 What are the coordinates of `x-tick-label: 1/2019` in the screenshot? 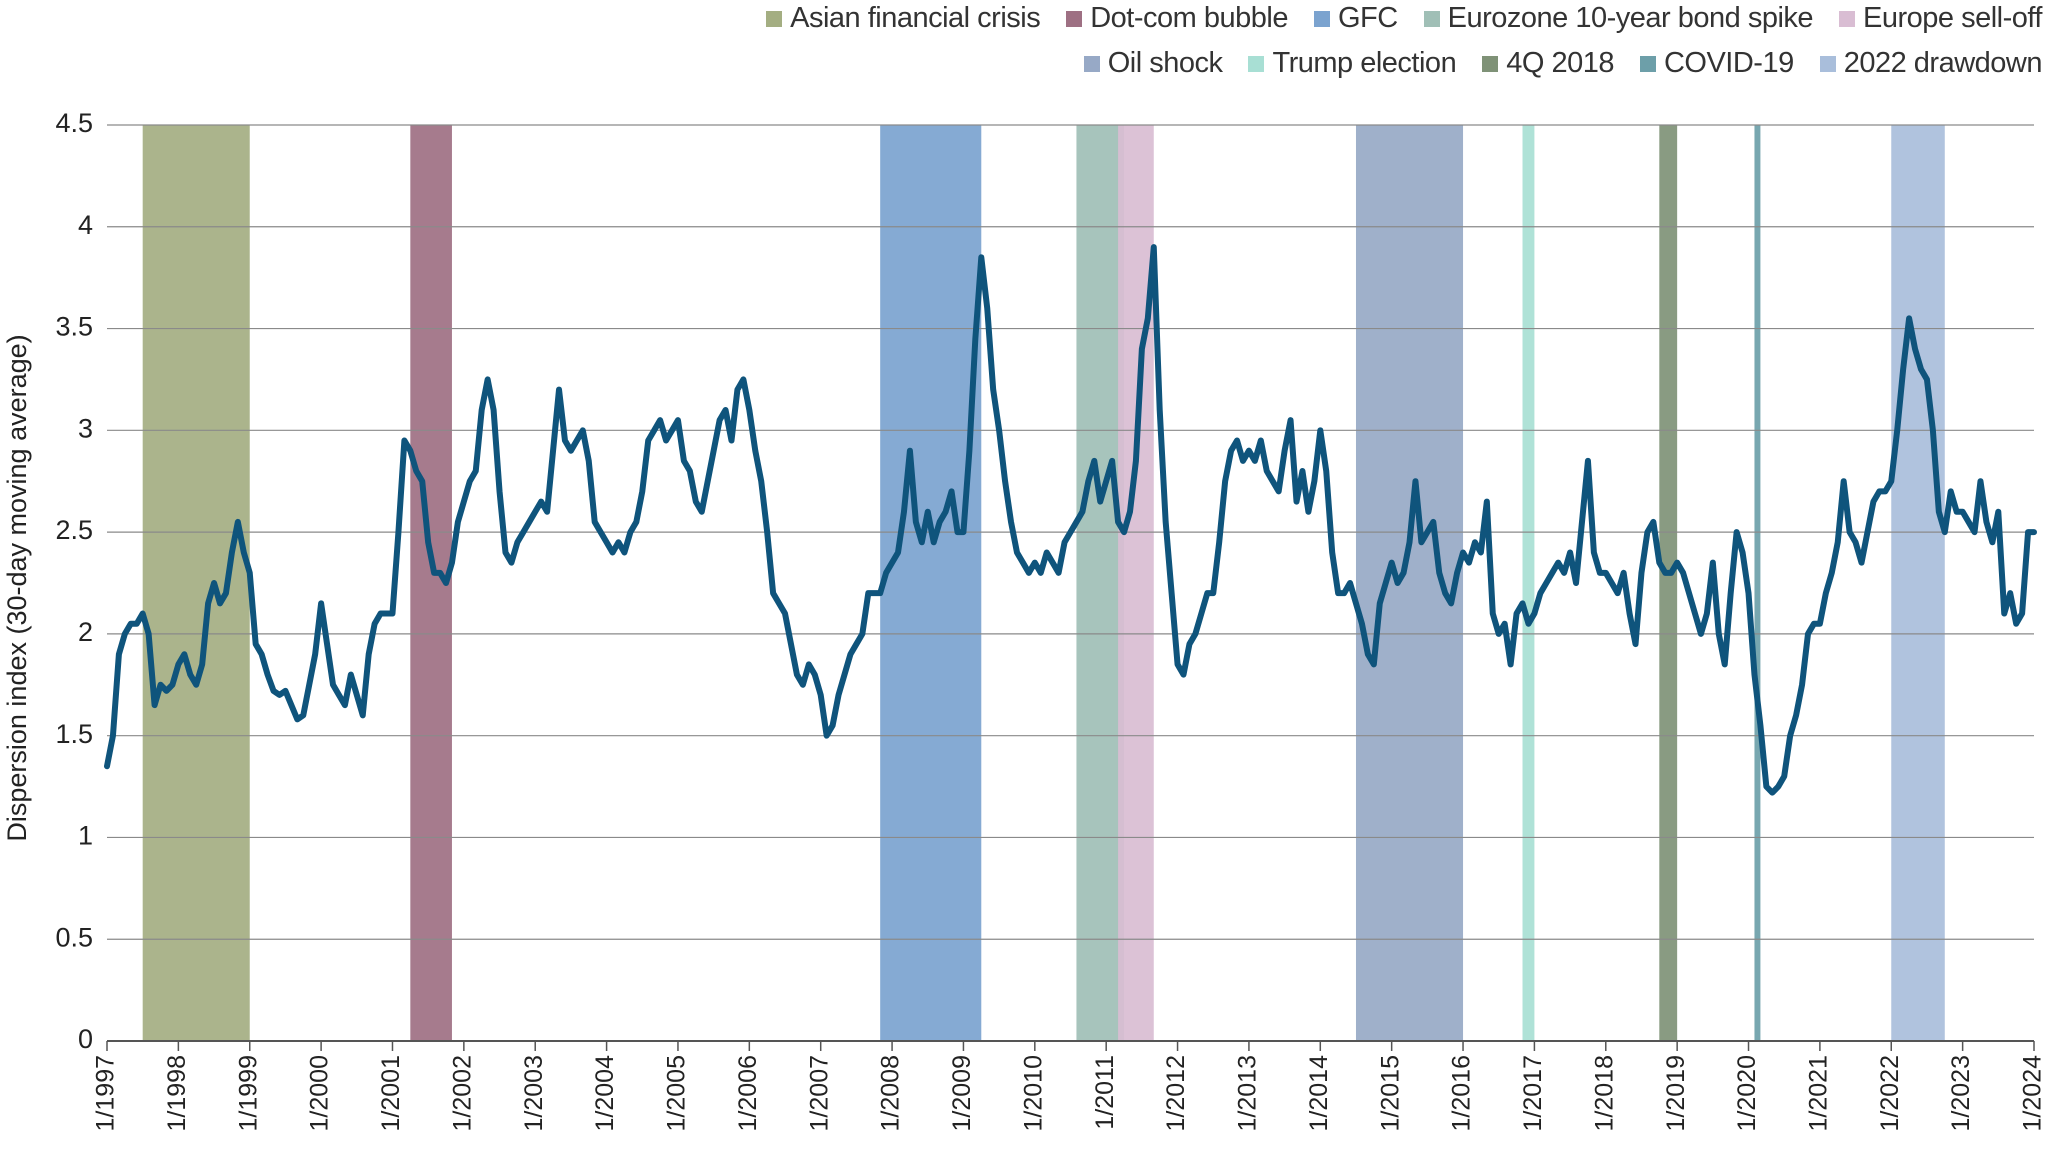 It's located at (1676, 1093).